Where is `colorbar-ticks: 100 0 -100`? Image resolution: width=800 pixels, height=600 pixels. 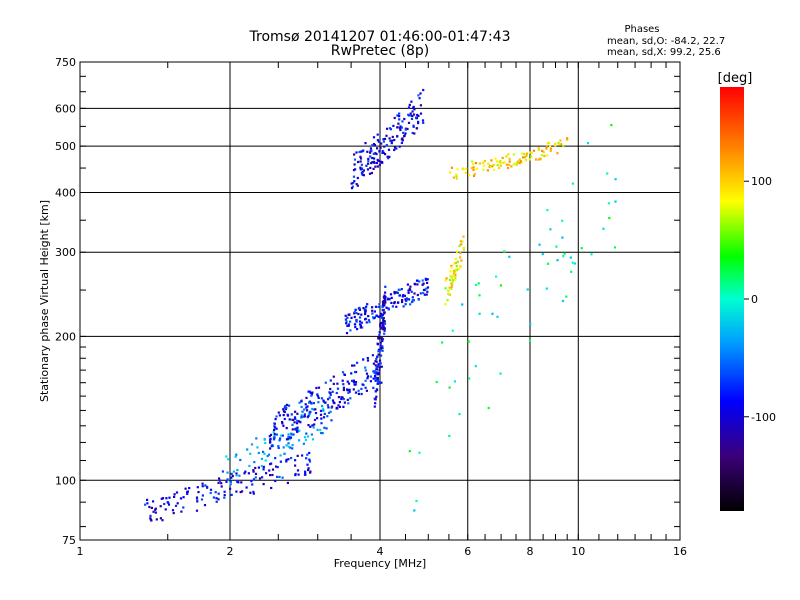
colorbar-ticks: 100 0 -100 is located at coordinates (760, 299).